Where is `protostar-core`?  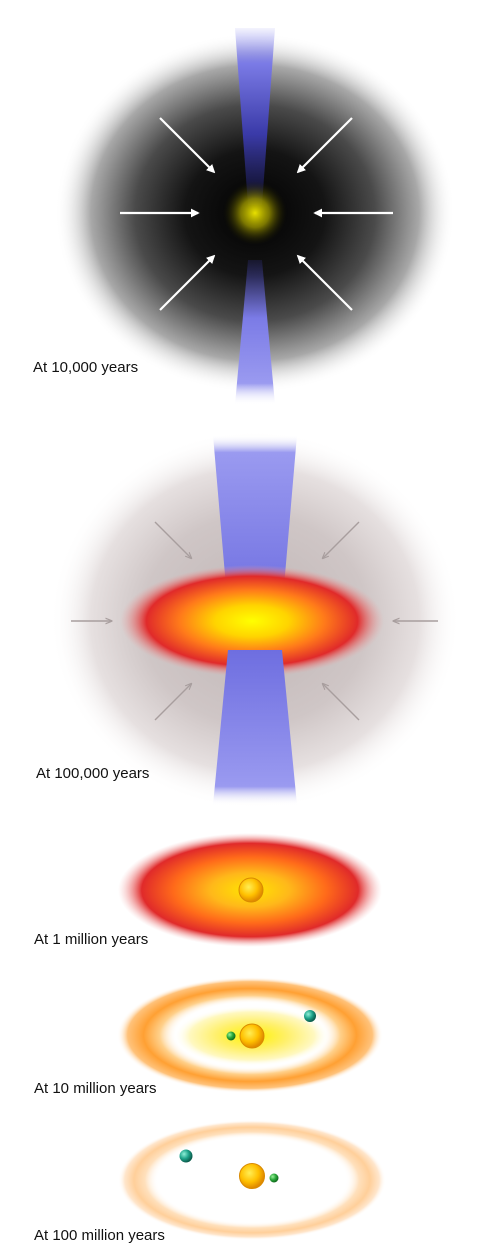 protostar-core is located at coordinates (255, 213).